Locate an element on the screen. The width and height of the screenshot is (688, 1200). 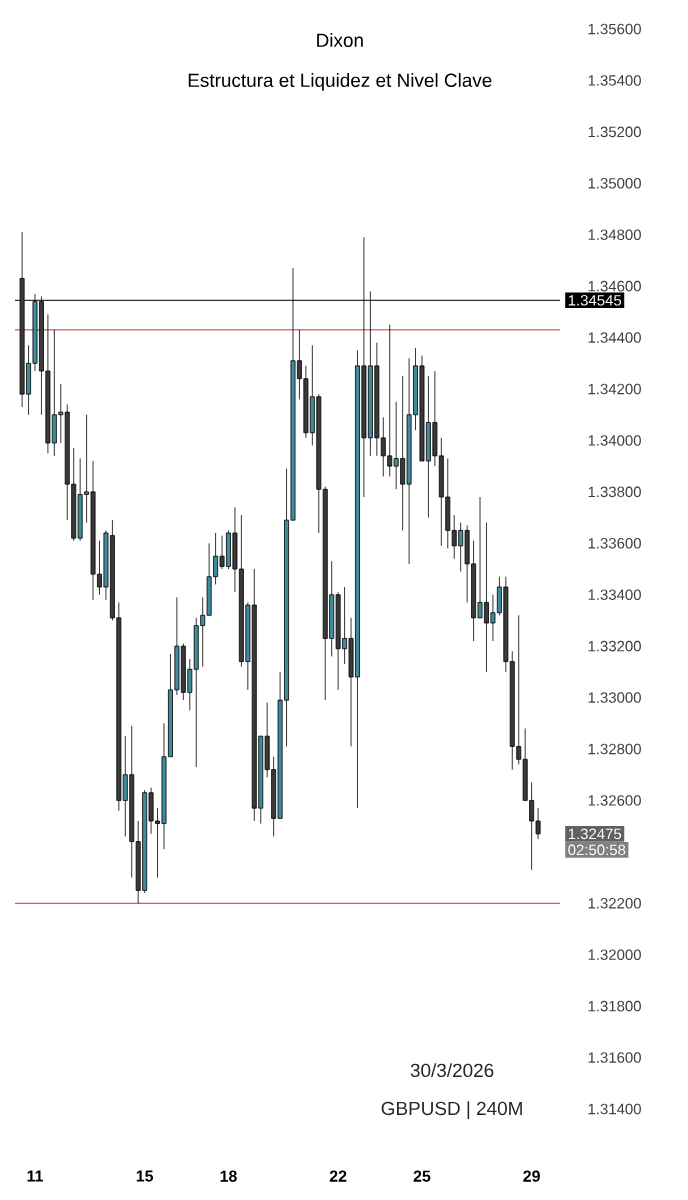
y-tick-label: 1.32000 is located at coordinates (614, 954).